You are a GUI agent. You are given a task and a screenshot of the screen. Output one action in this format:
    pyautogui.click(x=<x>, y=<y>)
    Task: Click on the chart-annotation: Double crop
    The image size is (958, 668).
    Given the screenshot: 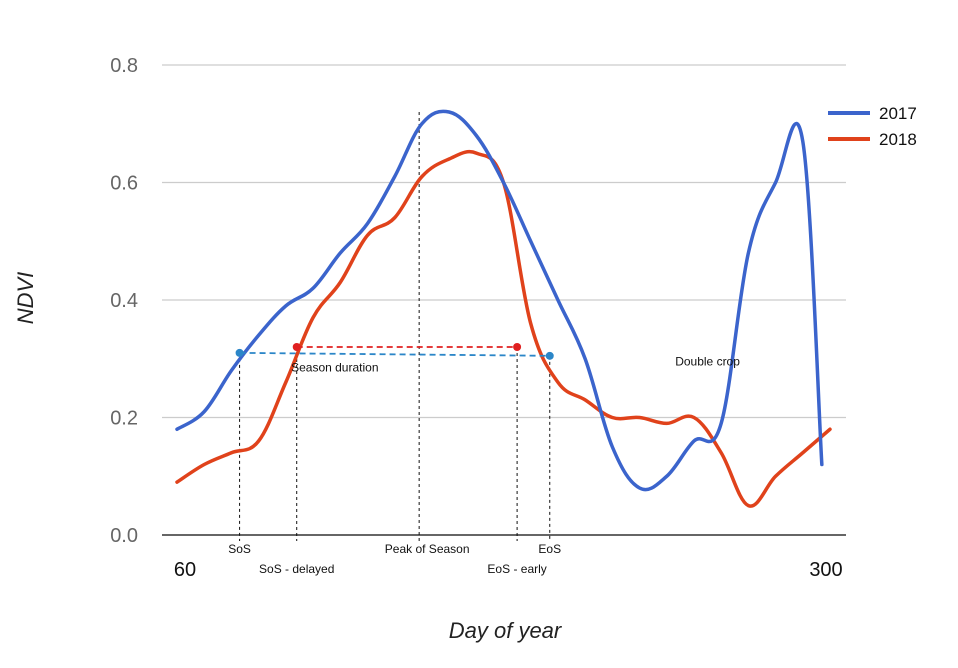 What is the action you would take?
    pyautogui.click(x=707, y=362)
    